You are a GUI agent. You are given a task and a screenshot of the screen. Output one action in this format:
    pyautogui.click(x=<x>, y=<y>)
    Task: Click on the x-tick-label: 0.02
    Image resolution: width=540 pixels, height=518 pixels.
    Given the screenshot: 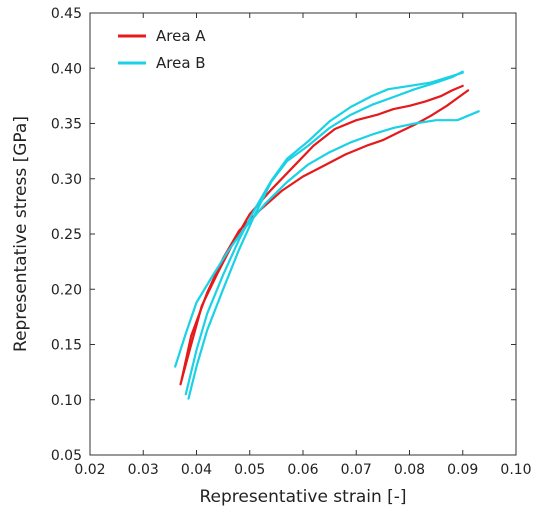 What is the action you would take?
    pyautogui.click(x=89, y=470)
    